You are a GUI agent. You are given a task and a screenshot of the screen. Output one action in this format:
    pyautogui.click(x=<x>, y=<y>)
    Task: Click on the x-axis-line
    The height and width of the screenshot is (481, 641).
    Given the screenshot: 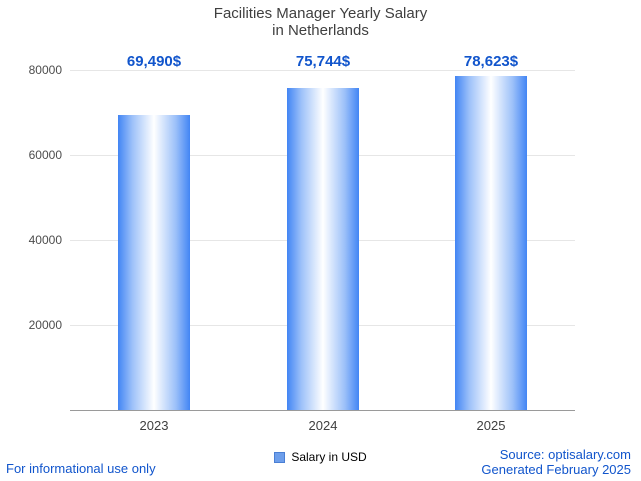 What is the action you would take?
    pyautogui.click(x=322, y=410)
    